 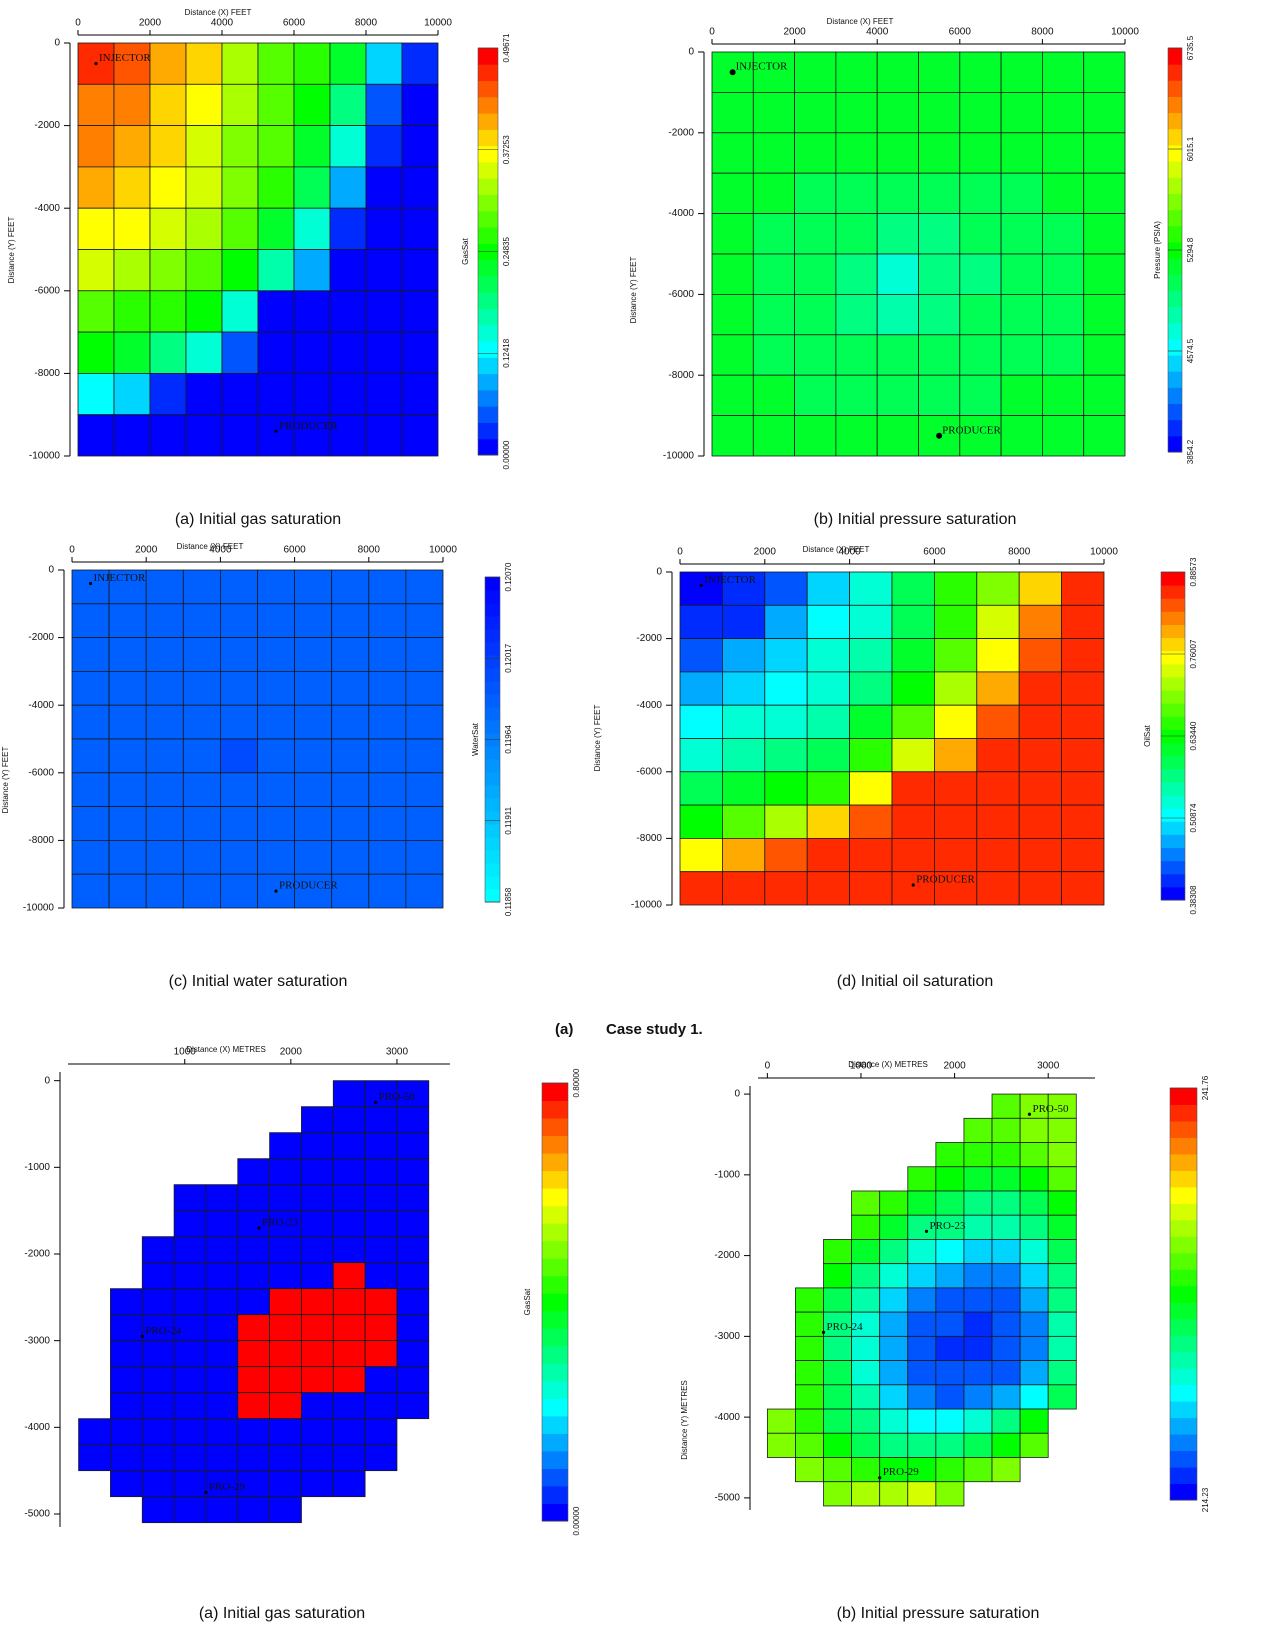 I want to click on colorbar-tick-label: 0.11964, so click(x=508, y=739).